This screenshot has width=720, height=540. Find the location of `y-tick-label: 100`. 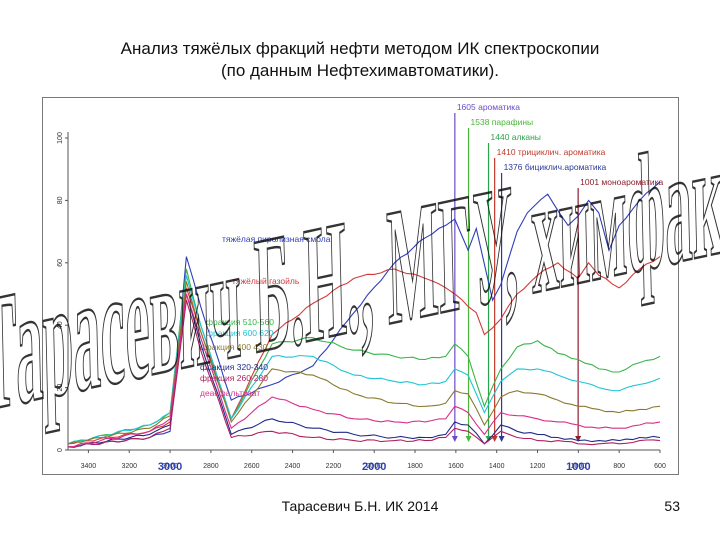

y-tick-label: 100 is located at coordinates (60, 138).